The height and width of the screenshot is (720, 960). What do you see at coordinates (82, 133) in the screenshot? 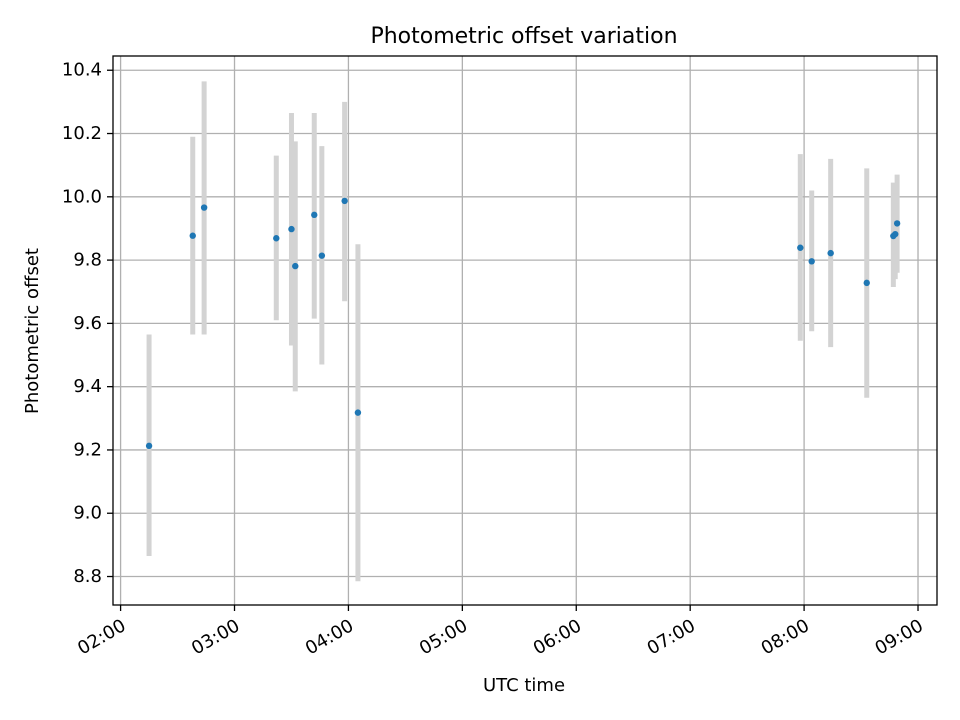
I see `y-tick-label: 10.2` at bounding box center [82, 133].